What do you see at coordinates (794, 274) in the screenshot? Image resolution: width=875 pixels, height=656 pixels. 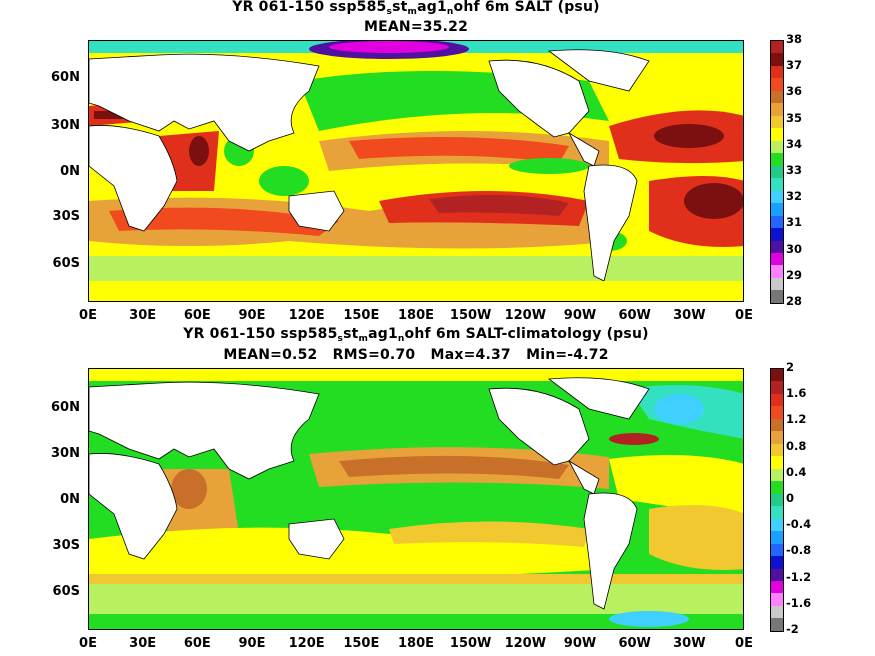 I see `colorbar-label: 29` at bounding box center [794, 274].